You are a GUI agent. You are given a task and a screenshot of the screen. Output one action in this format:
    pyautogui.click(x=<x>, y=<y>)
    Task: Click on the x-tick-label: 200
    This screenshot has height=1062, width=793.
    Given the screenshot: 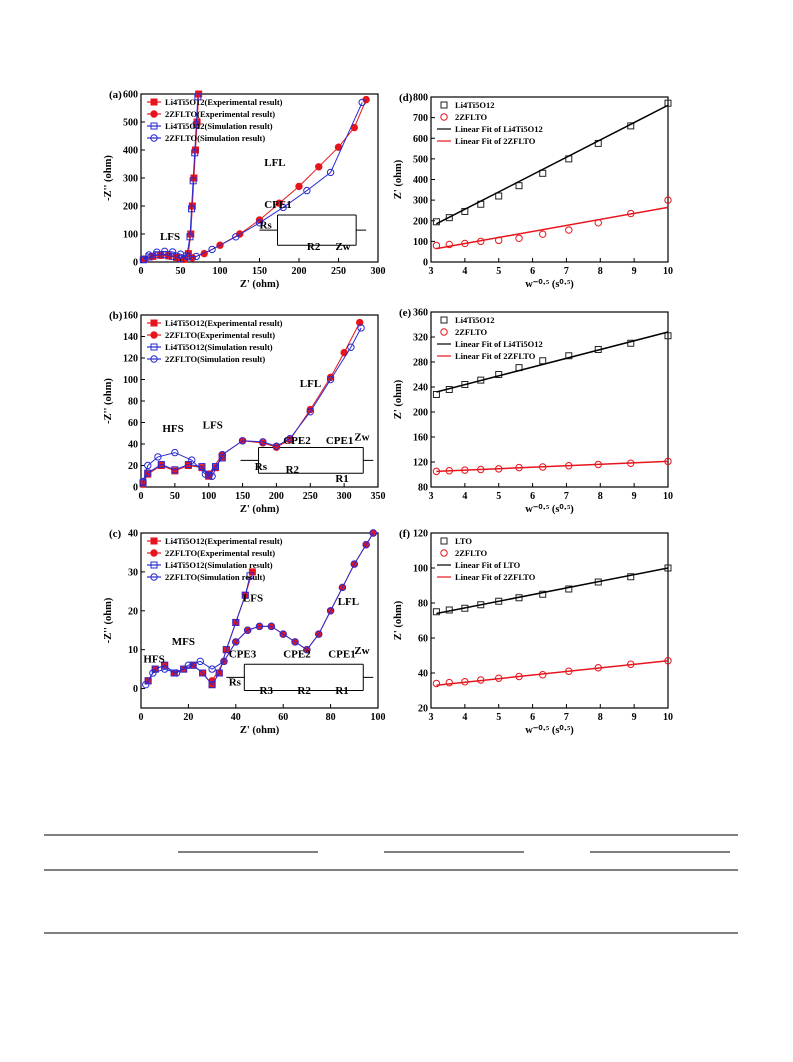 What is the action you would take?
    pyautogui.click(x=276, y=496)
    